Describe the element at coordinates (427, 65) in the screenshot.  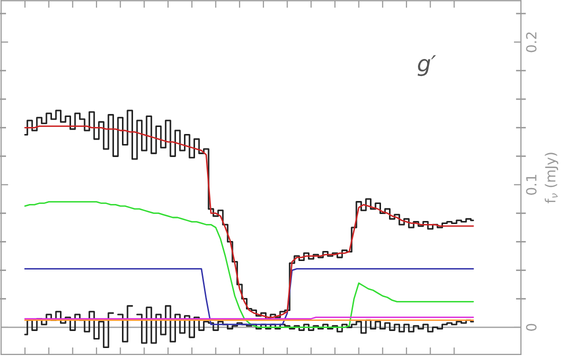
I see `annotation: g′` at that location.